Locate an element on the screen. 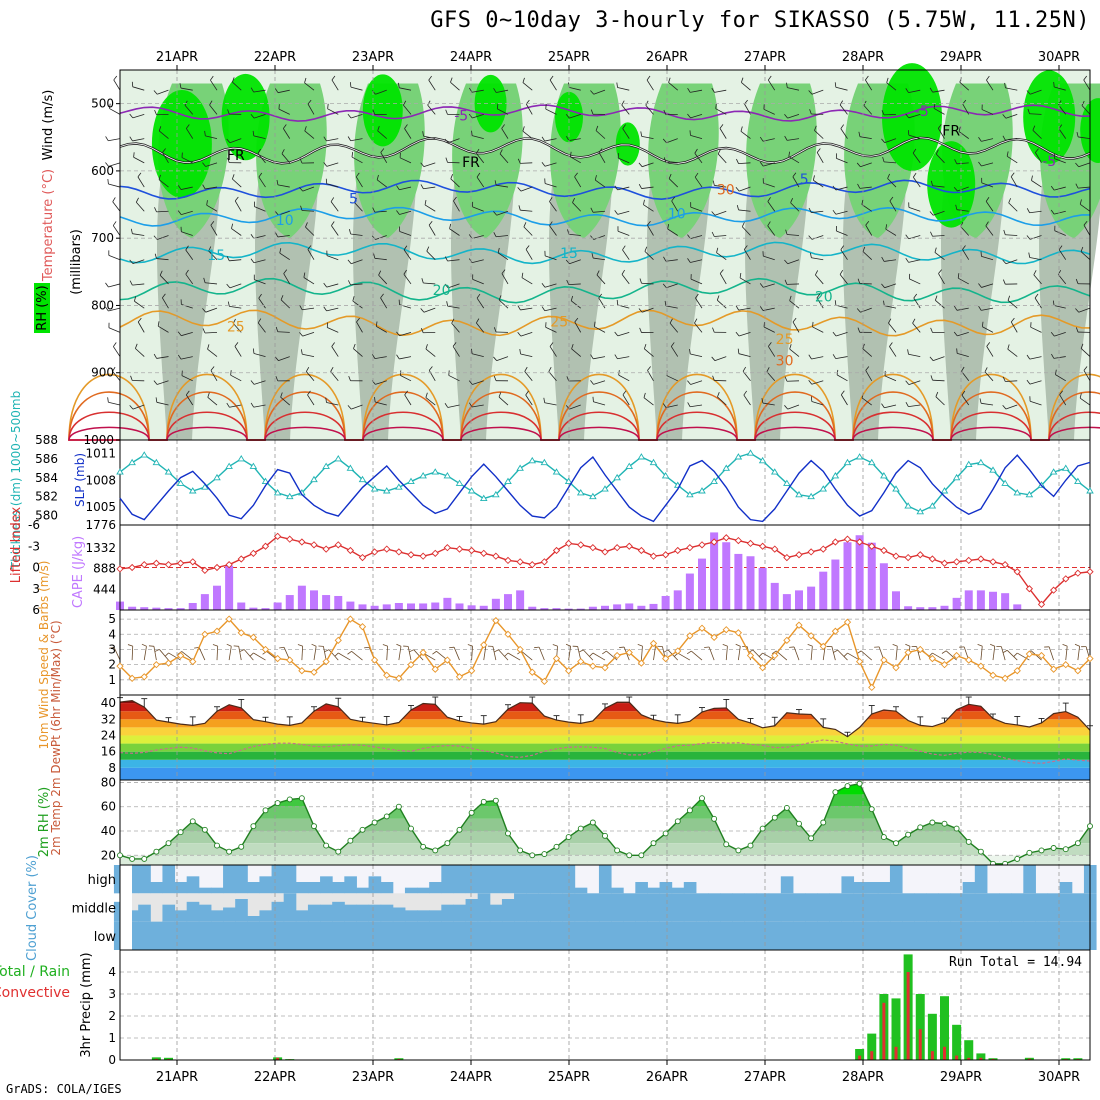 The height and width of the screenshot is (1100, 1100). cape-top-tick-label: 1776 is located at coordinates (100, 525).